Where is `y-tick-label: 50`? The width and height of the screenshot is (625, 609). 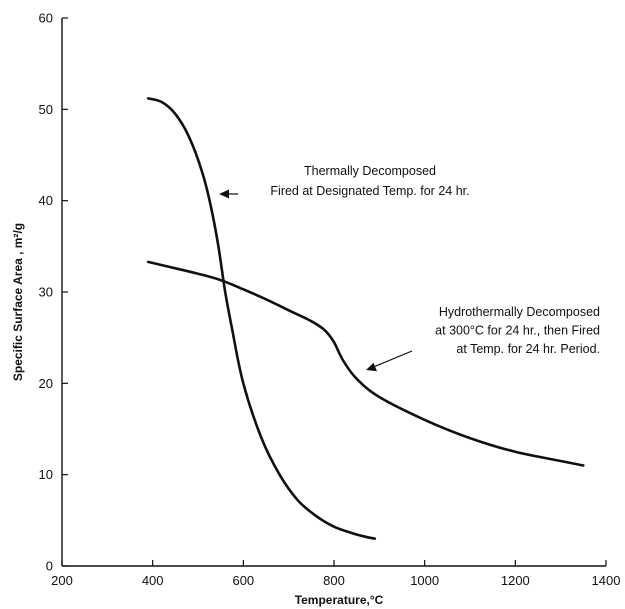
y-tick-label: 50 is located at coordinates (46, 109).